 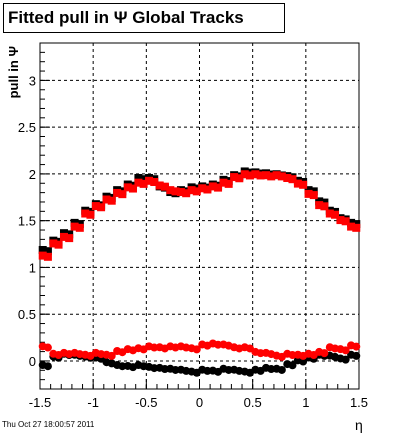 I want to click on x-axis-label: η, so click(x=359, y=425).